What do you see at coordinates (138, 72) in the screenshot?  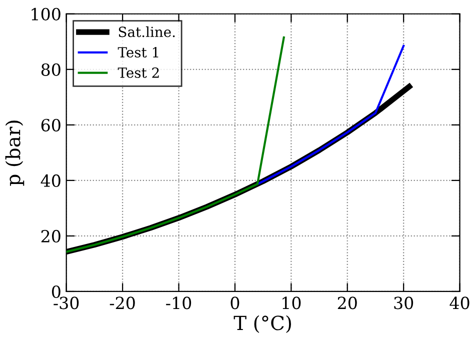 I see `legend-label: Test 2` at bounding box center [138, 72].